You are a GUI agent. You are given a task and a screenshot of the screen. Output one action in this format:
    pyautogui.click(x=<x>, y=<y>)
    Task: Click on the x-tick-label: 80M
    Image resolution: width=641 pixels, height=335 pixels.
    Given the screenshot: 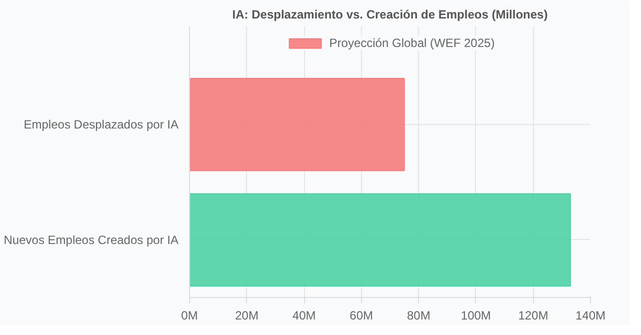 What is the action you would take?
    pyautogui.click(x=418, y=315)
    